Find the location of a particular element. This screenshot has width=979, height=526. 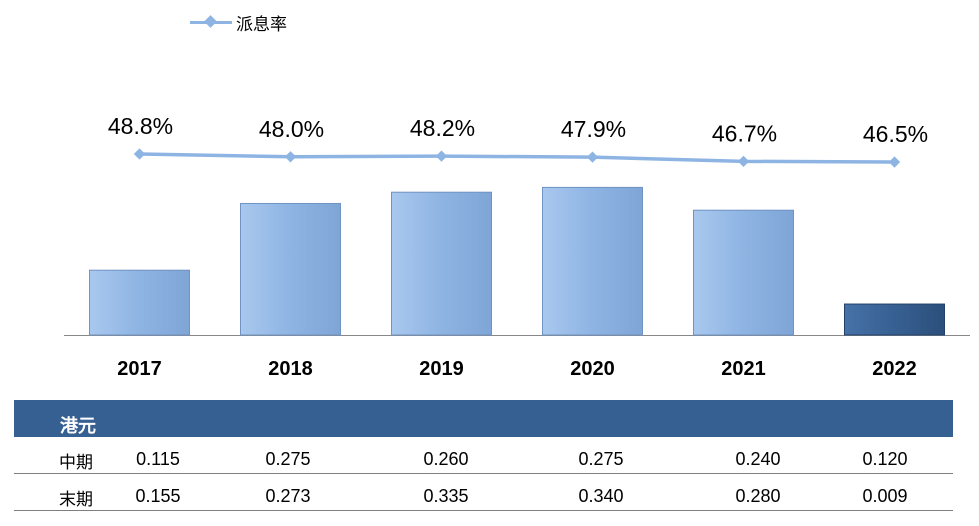

table-cell: 0.240 is located at coordinates (758, 459).